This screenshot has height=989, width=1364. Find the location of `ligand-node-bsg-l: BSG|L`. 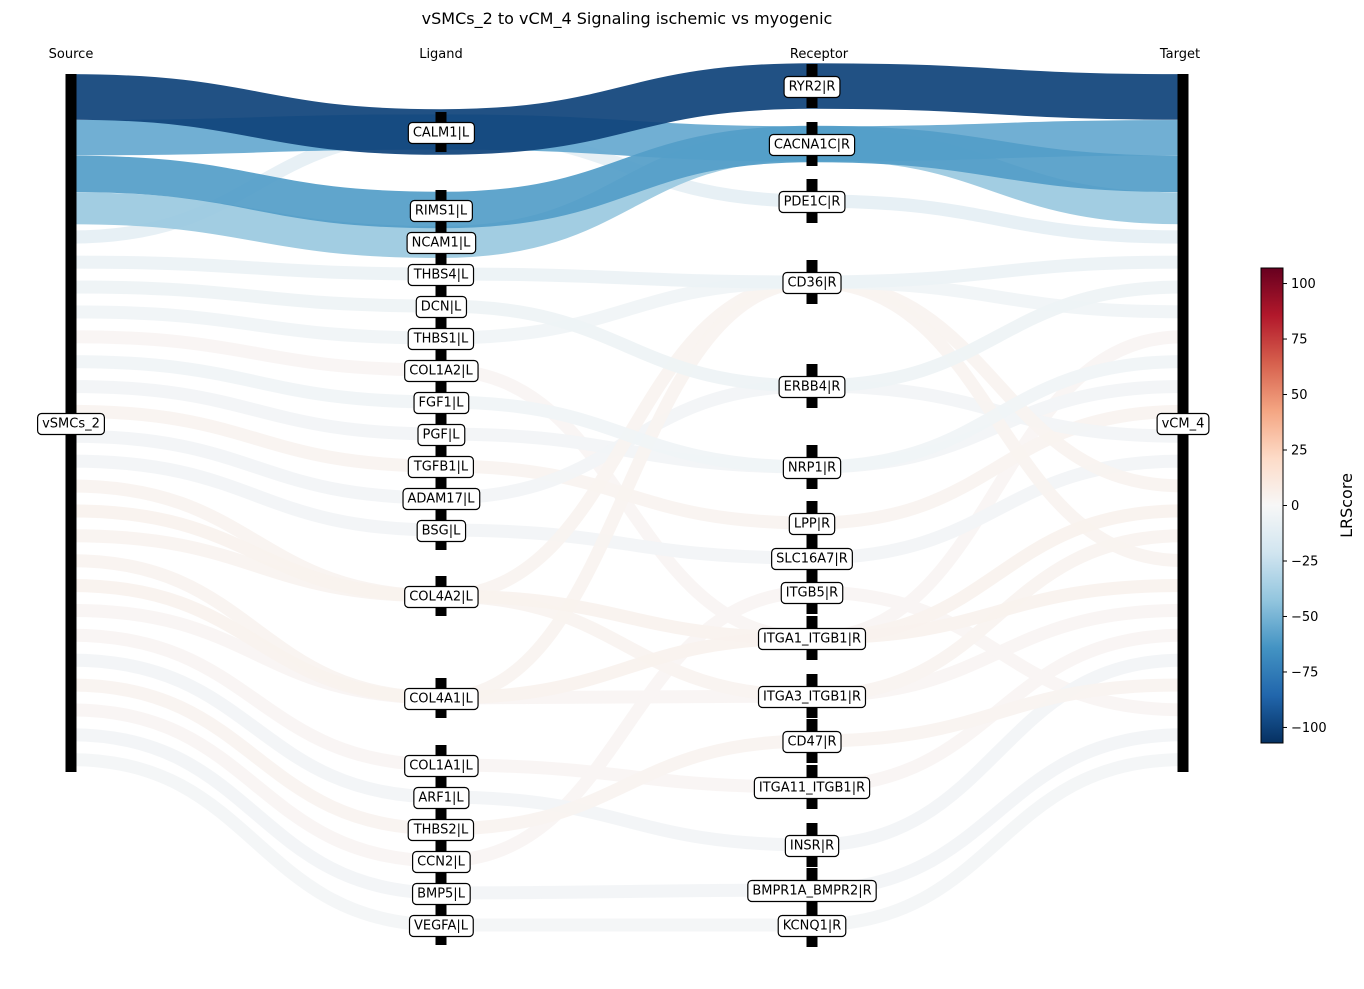

ligand-node-bsg-l: BSG|L is located at coordinates (441, 531).